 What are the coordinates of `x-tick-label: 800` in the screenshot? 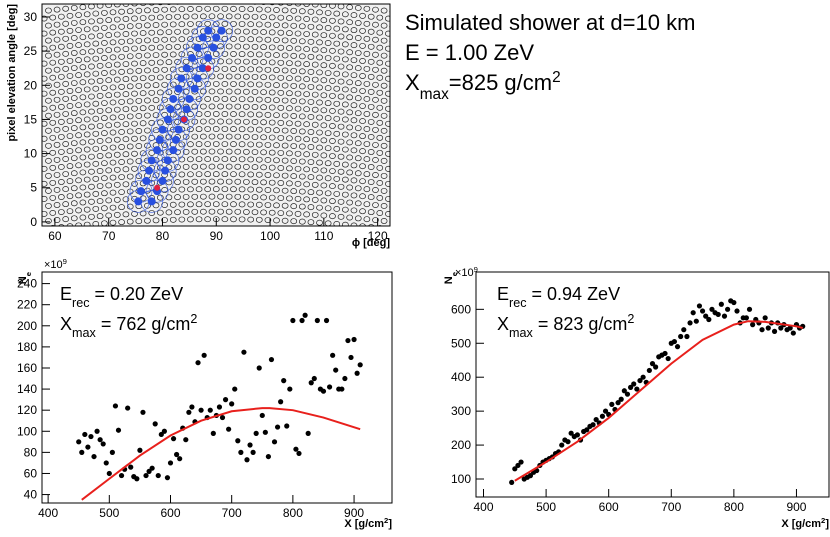 It's located at (734, 507).